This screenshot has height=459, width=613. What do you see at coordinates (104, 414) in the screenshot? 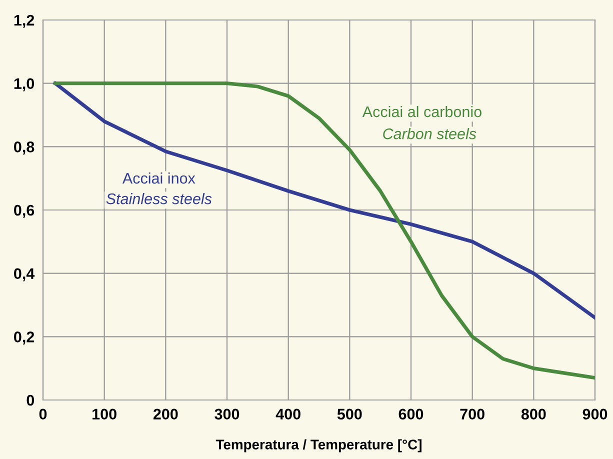
I see `x-tick-label: 100` at bounding box center [104, 414].